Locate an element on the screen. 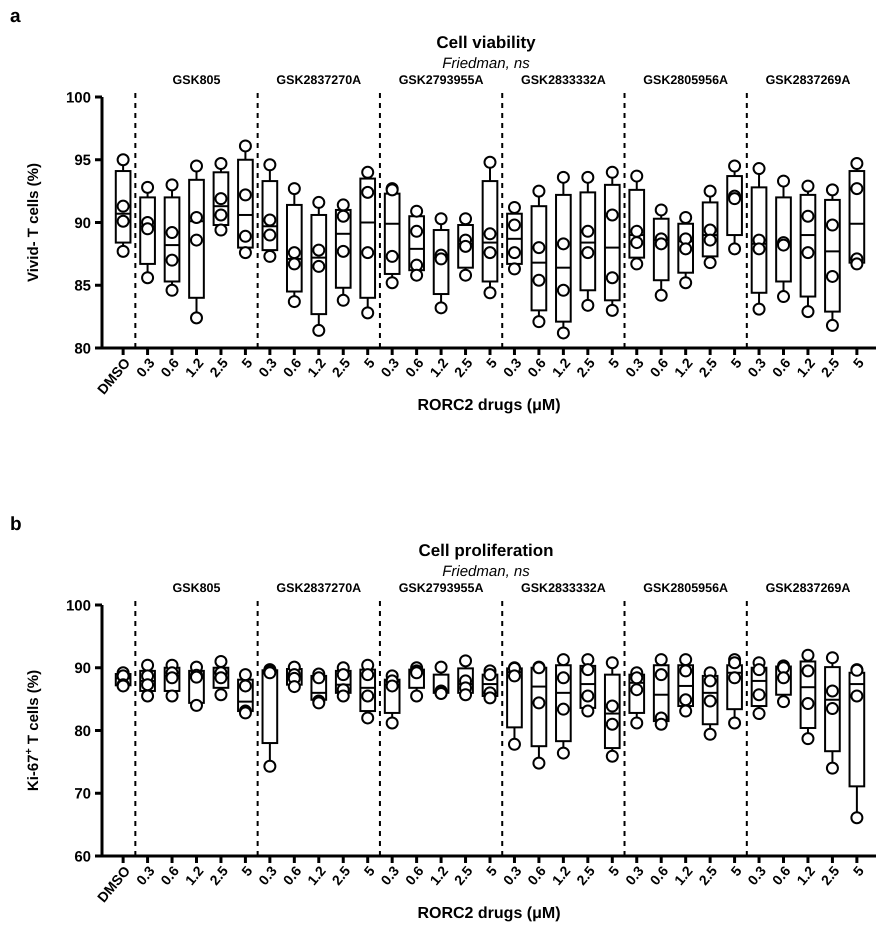 The height and width of the screenshot is (933, 892). y-tick-label: 95 is located at coordinates (82, 160).